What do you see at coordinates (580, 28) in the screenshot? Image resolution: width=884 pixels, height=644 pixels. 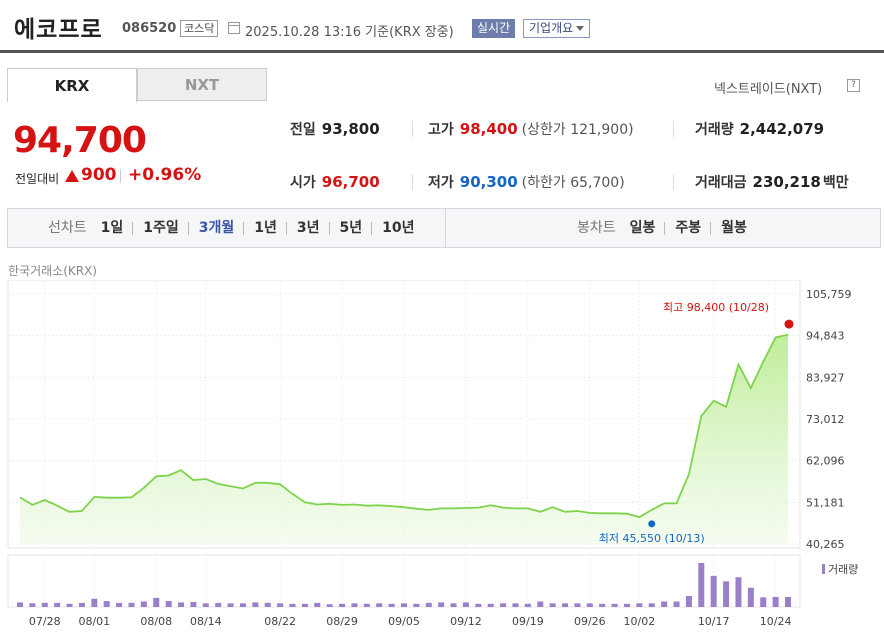 I see `chevron-down-icon` at bounding box center [580, 28].